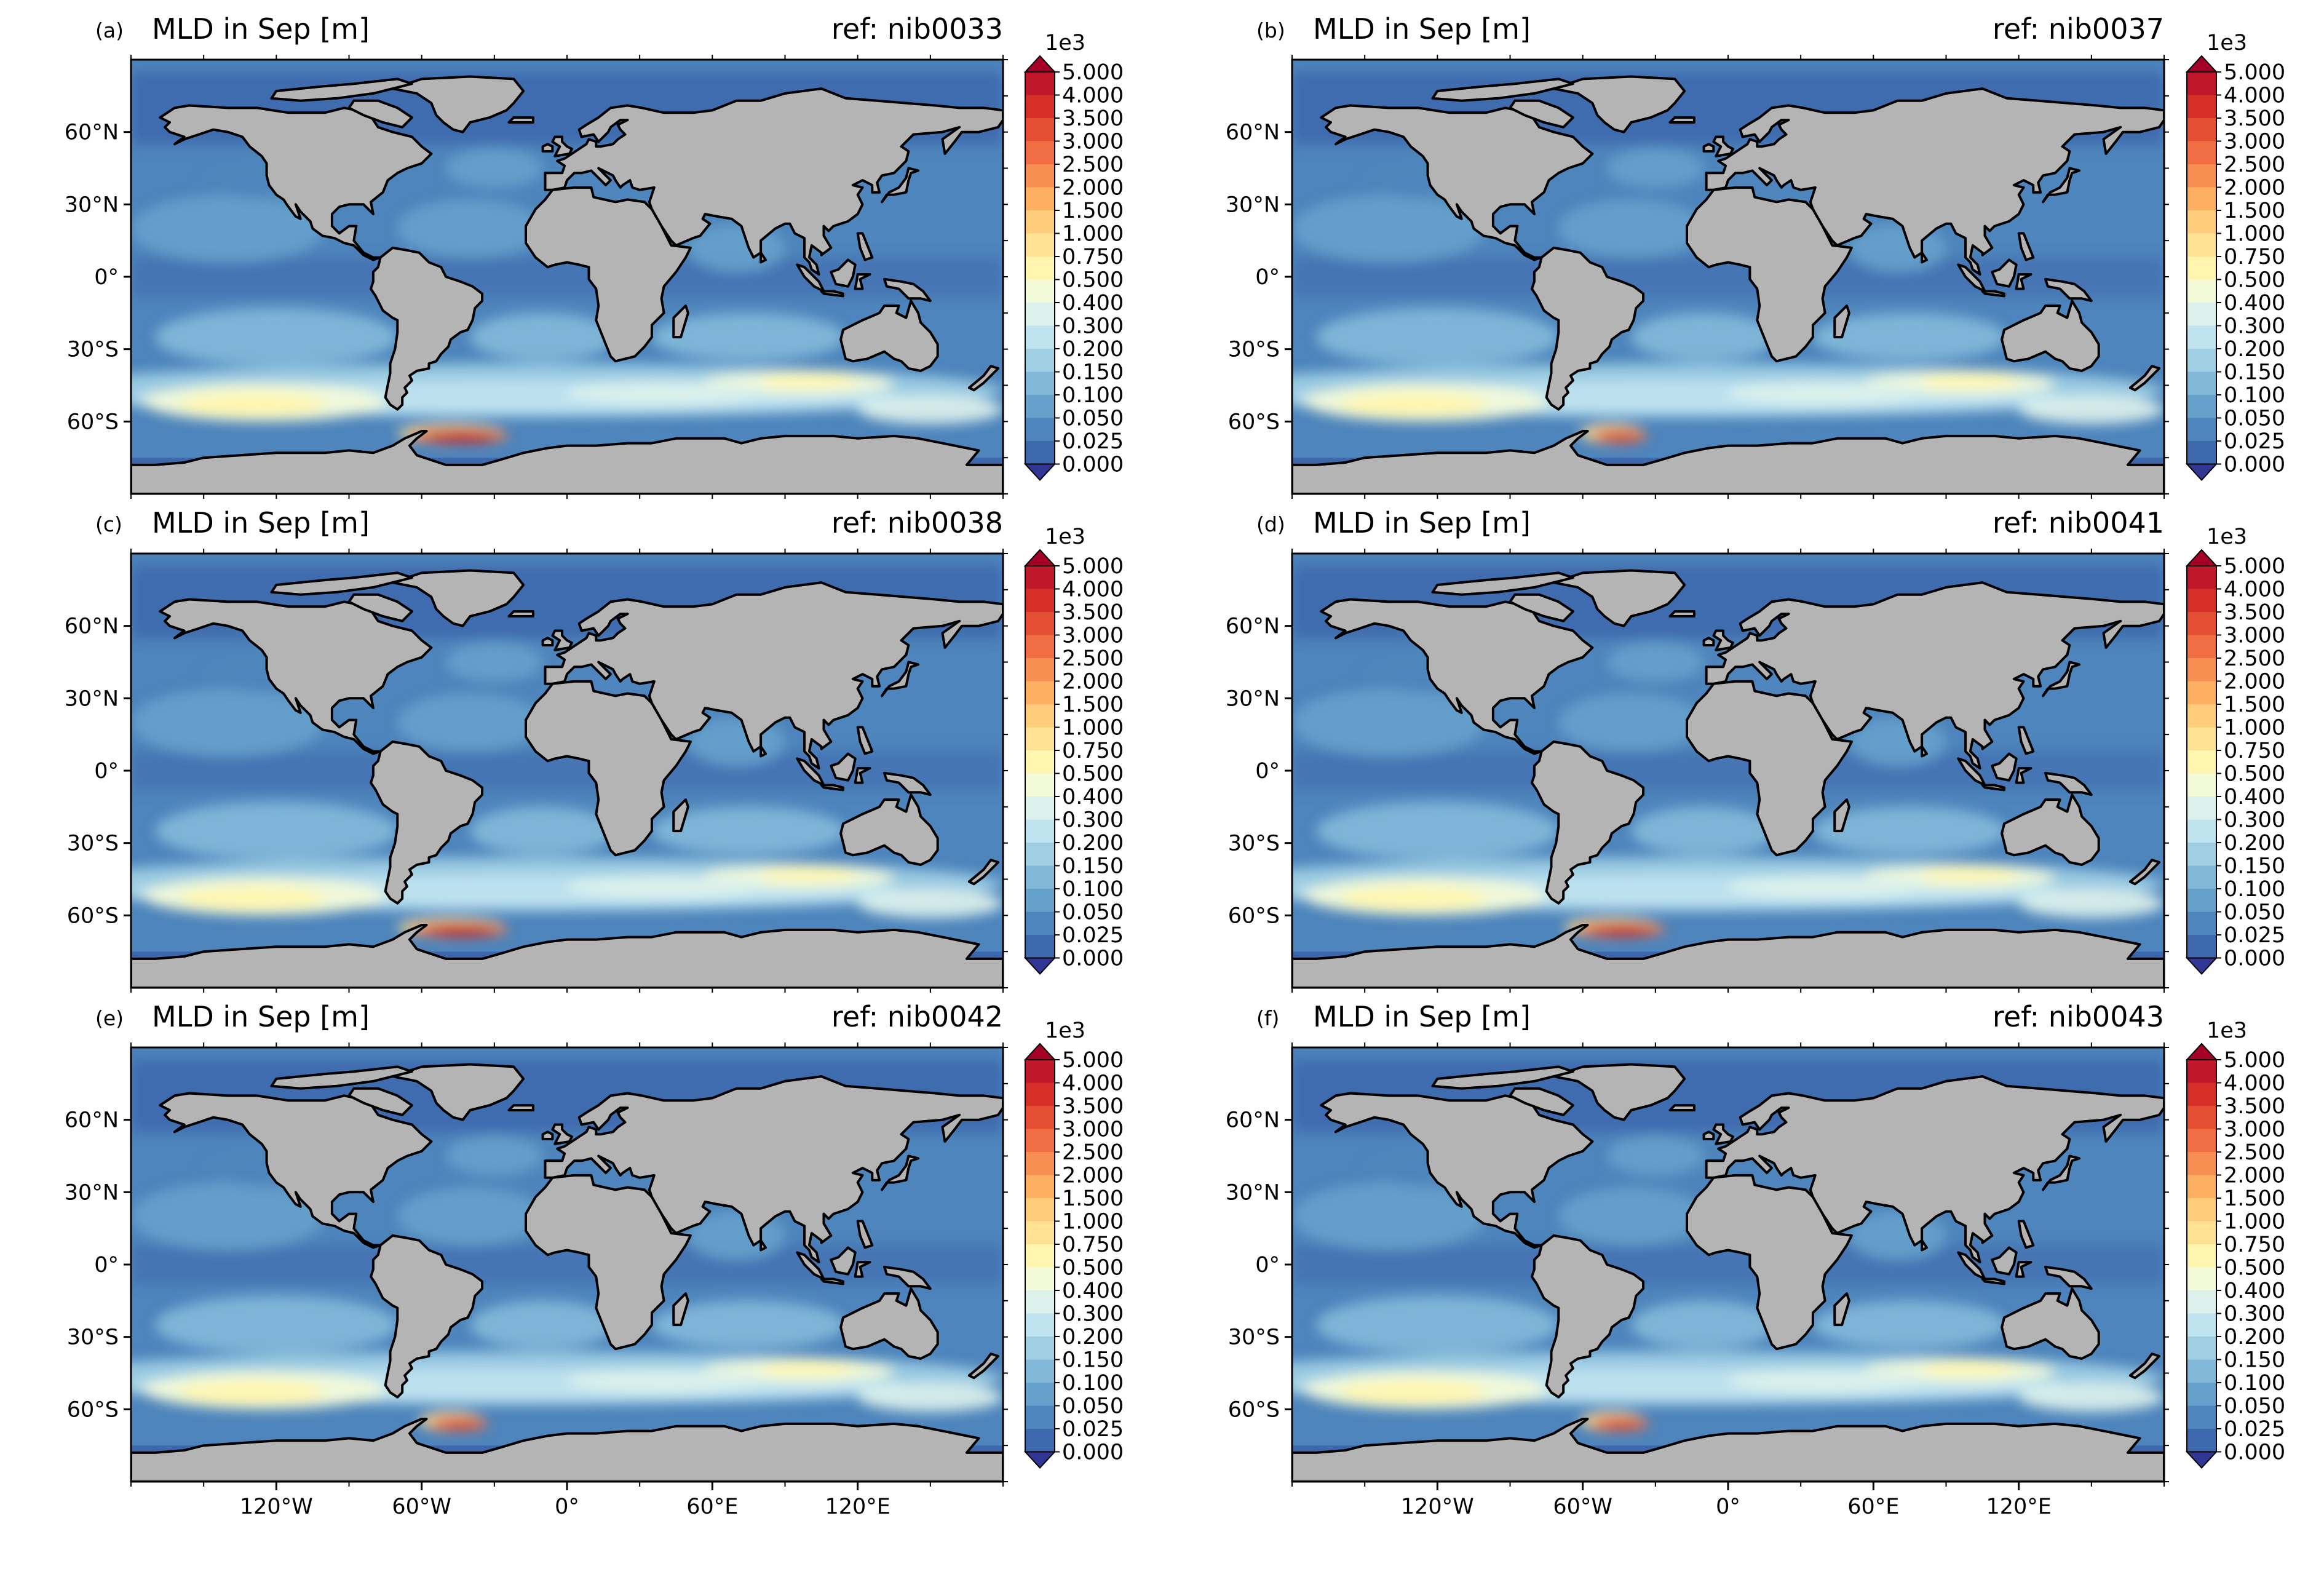  What do you see at coordinates (380, 607) in the screenshot?
I see `land-baffin` at bounding box center [380, 607].